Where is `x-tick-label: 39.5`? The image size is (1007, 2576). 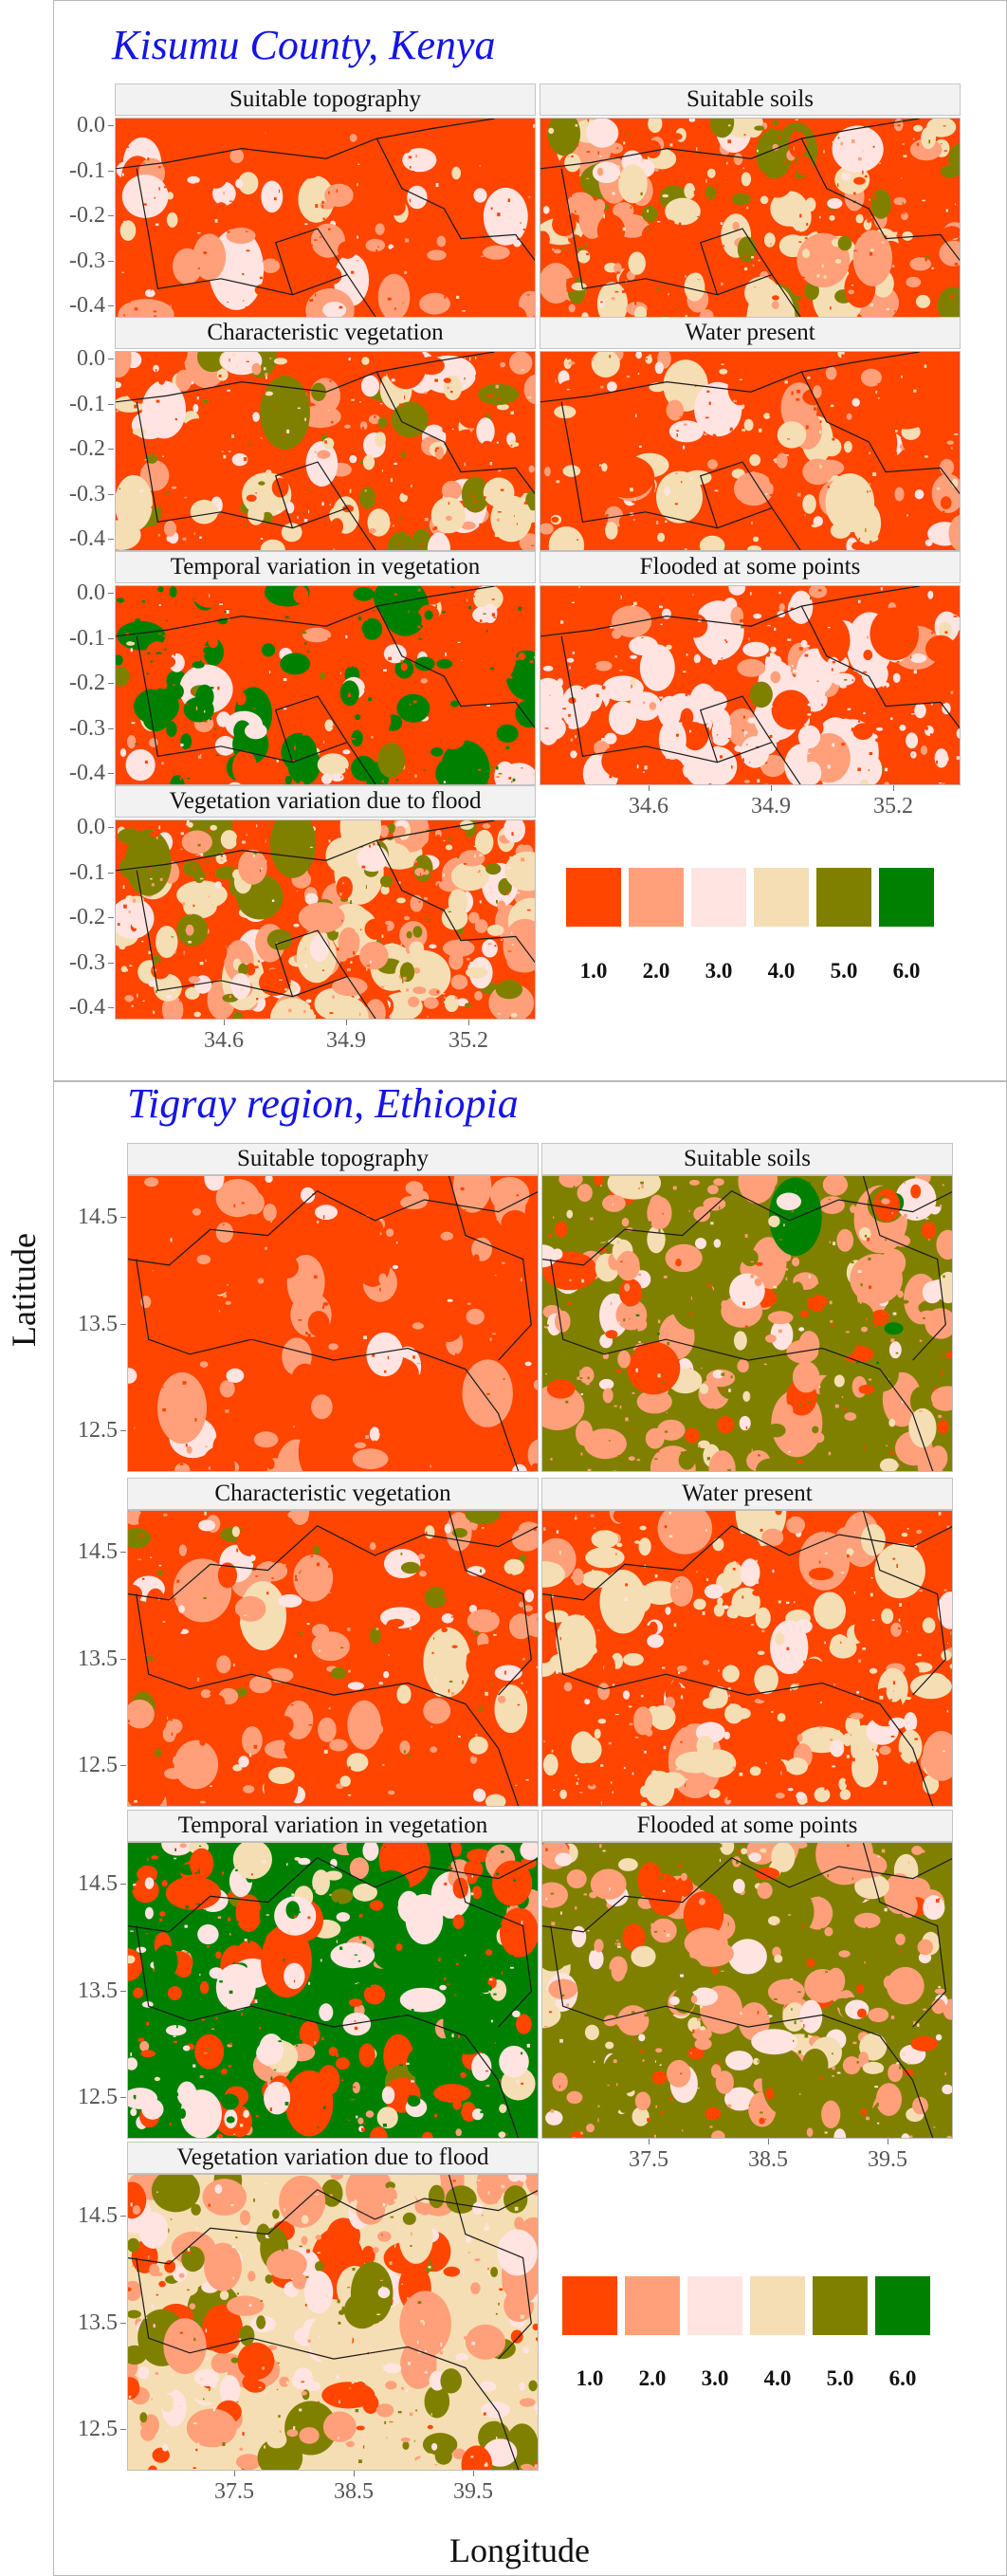 x-tick-label: 39.5 is located at coordinates (473, 2491).